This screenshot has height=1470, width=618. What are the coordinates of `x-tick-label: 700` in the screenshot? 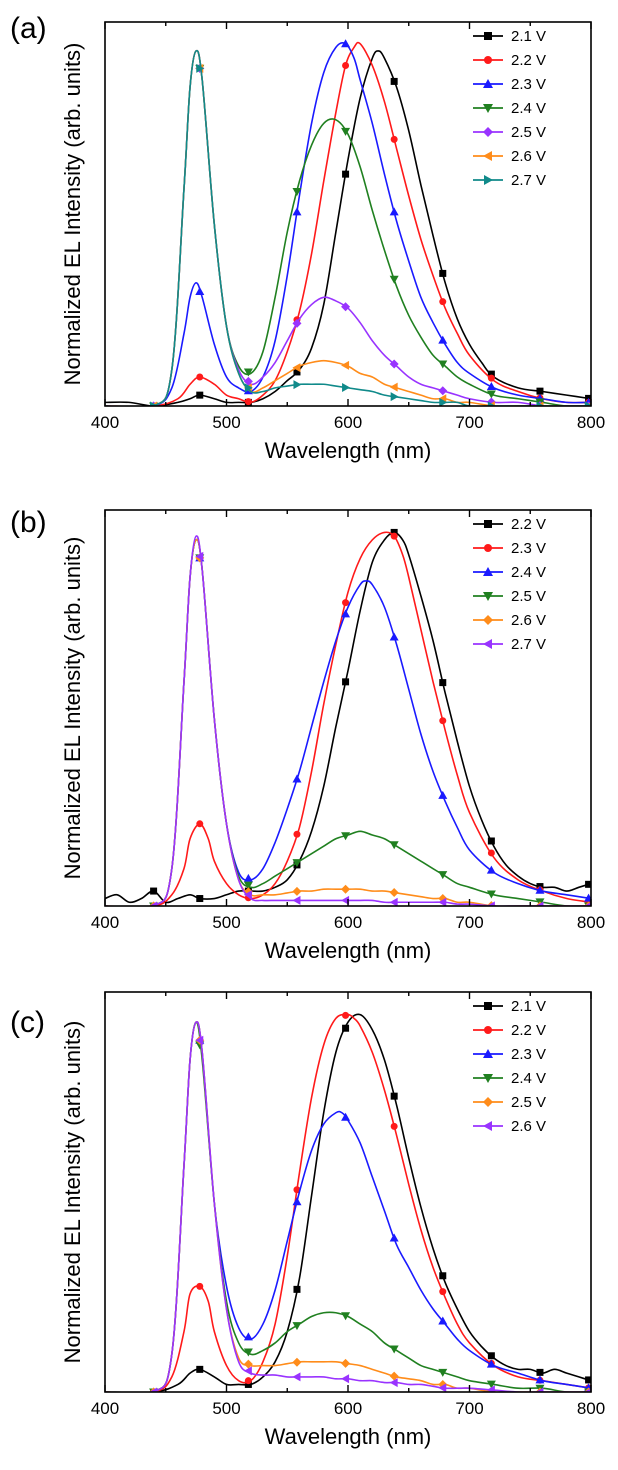 It's located at (469, 1408).